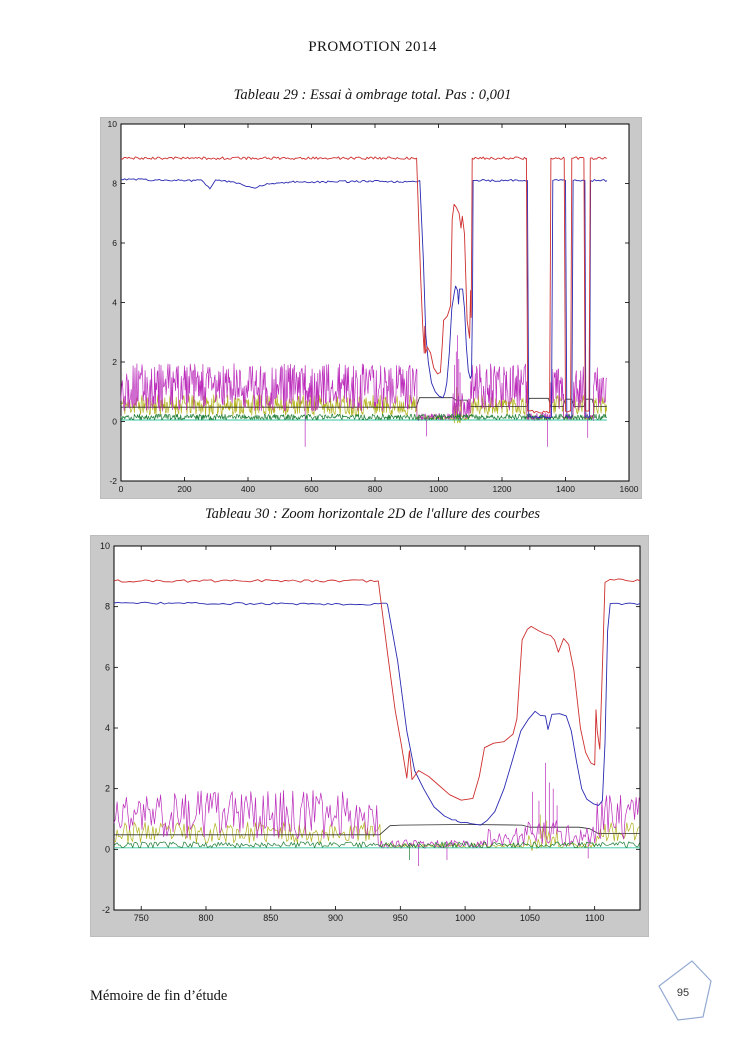 The height and width of the screenshot is (1053, 745). What do you see at coordinates (311, 489) in the screenshot?
I see `svg-text: 600` at bounding box center [311, 489].